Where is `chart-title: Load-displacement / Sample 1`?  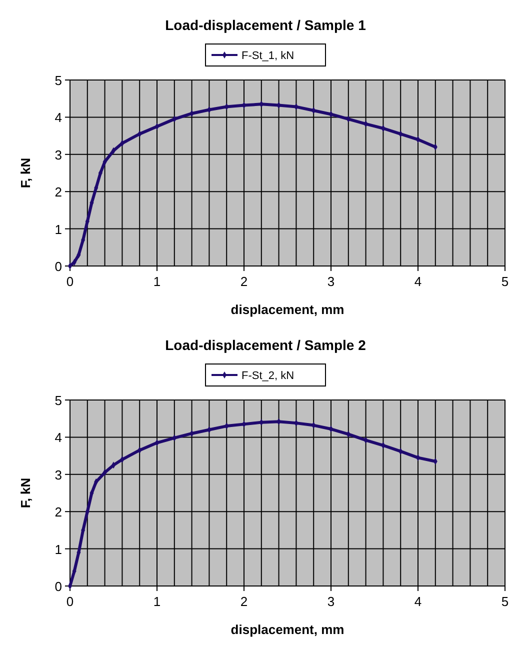 chart-title: Load-displacement / Sample 1 is located at coordinates (265, 25).